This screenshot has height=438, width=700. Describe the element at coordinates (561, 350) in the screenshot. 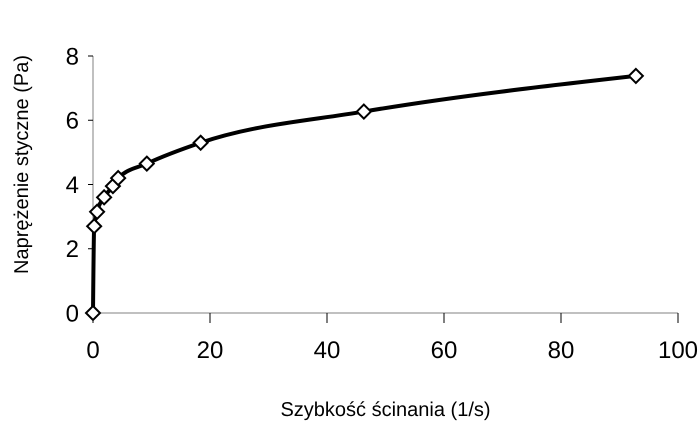

I see `x-tick-label: 80` at that location.